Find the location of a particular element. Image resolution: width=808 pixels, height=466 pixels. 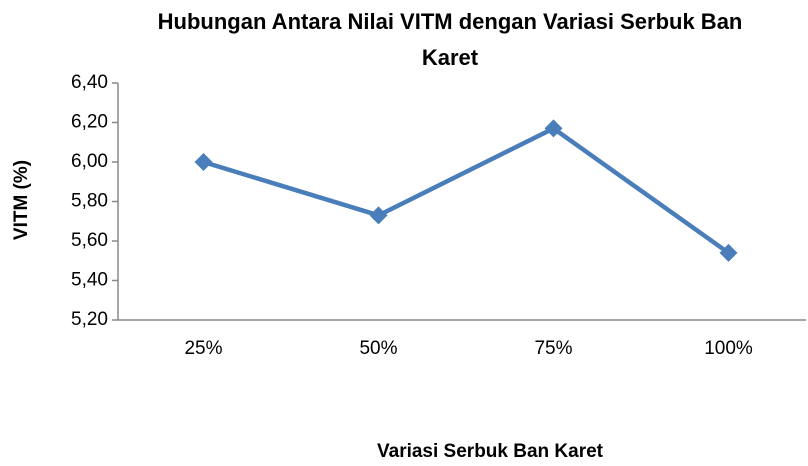

y-tick-label: 6,00 is located at coordinates (89, 161).